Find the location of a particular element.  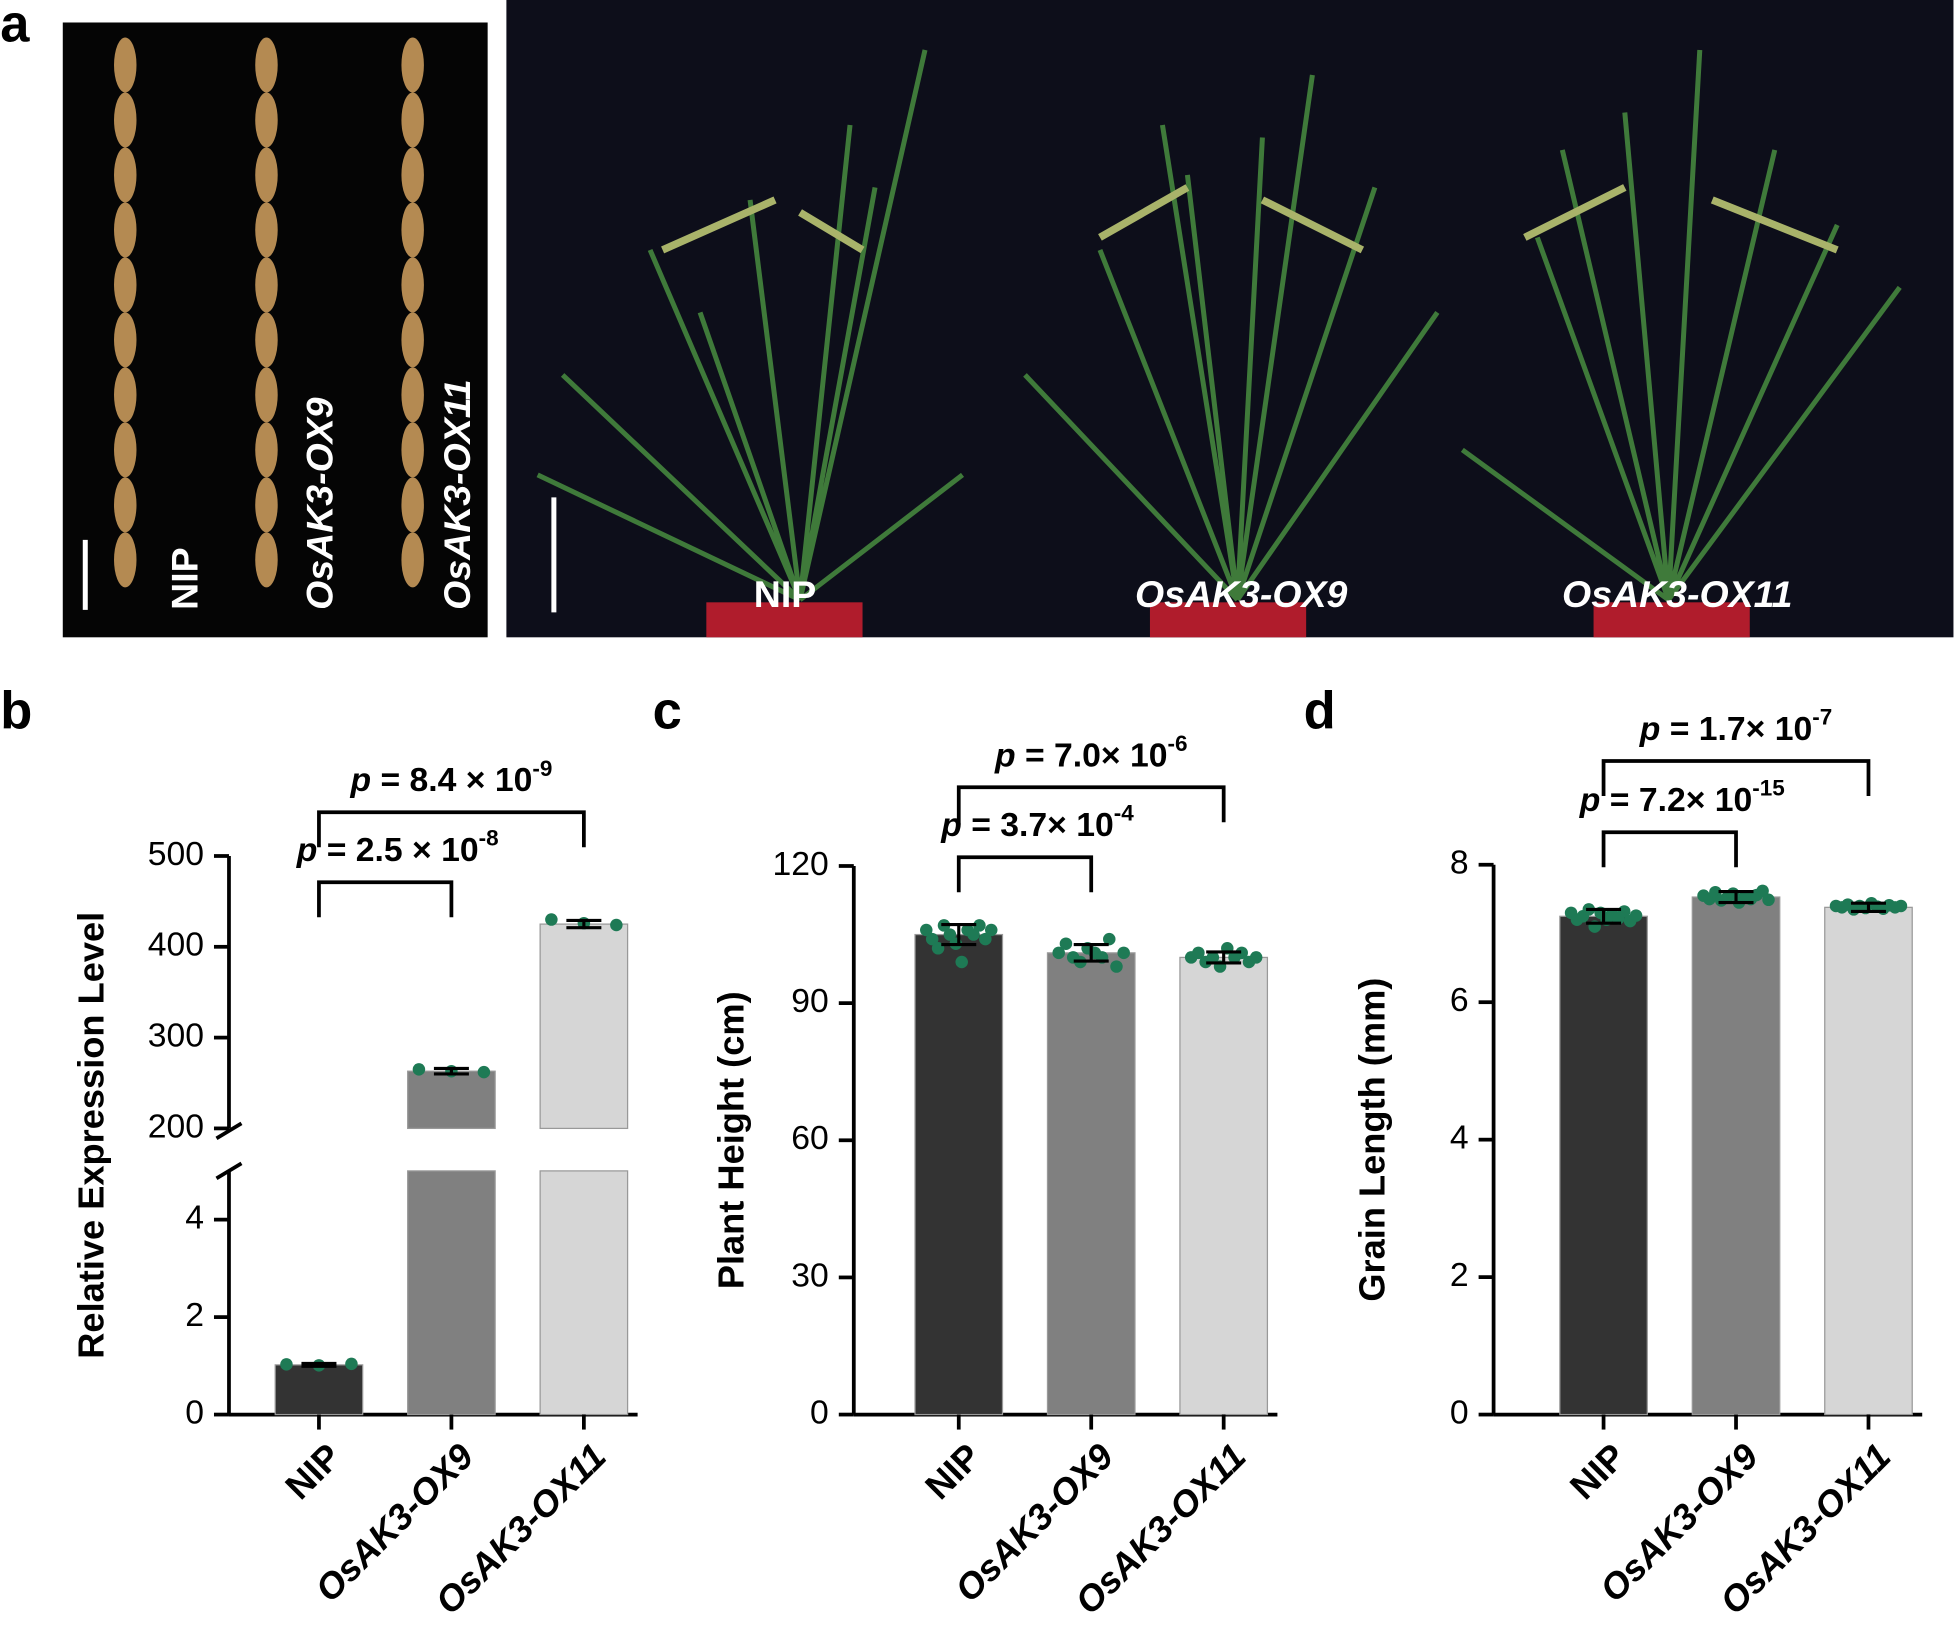

p-text: = 1.7× 10 is located at coordinates (1736, 729).